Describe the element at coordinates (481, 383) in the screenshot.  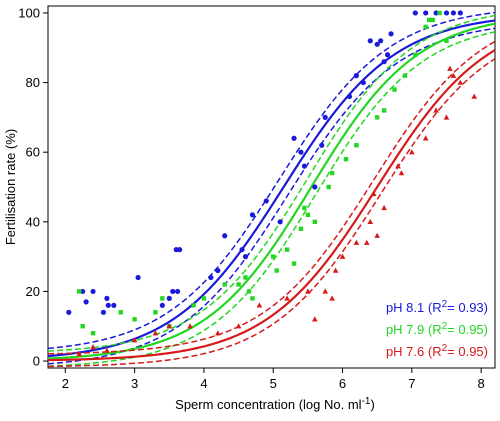
I see `x-tick-label: 8` at that location.